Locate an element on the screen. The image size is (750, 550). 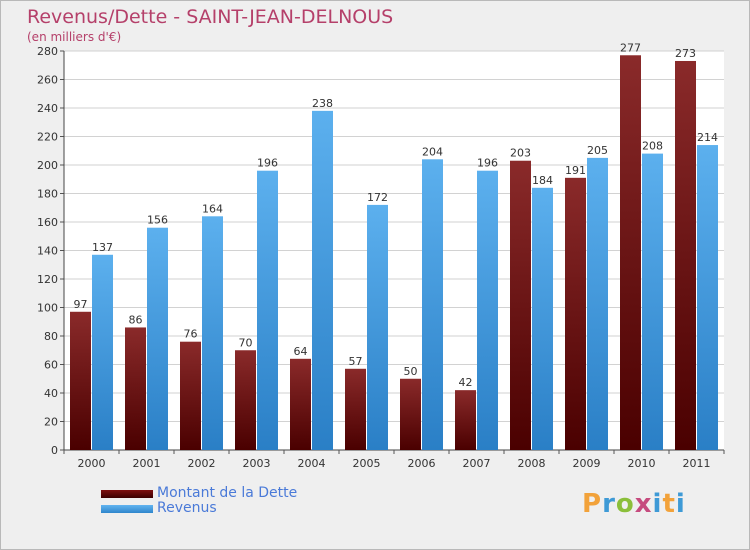
data-label-debt: 57 is located at coordinates (356, 361).